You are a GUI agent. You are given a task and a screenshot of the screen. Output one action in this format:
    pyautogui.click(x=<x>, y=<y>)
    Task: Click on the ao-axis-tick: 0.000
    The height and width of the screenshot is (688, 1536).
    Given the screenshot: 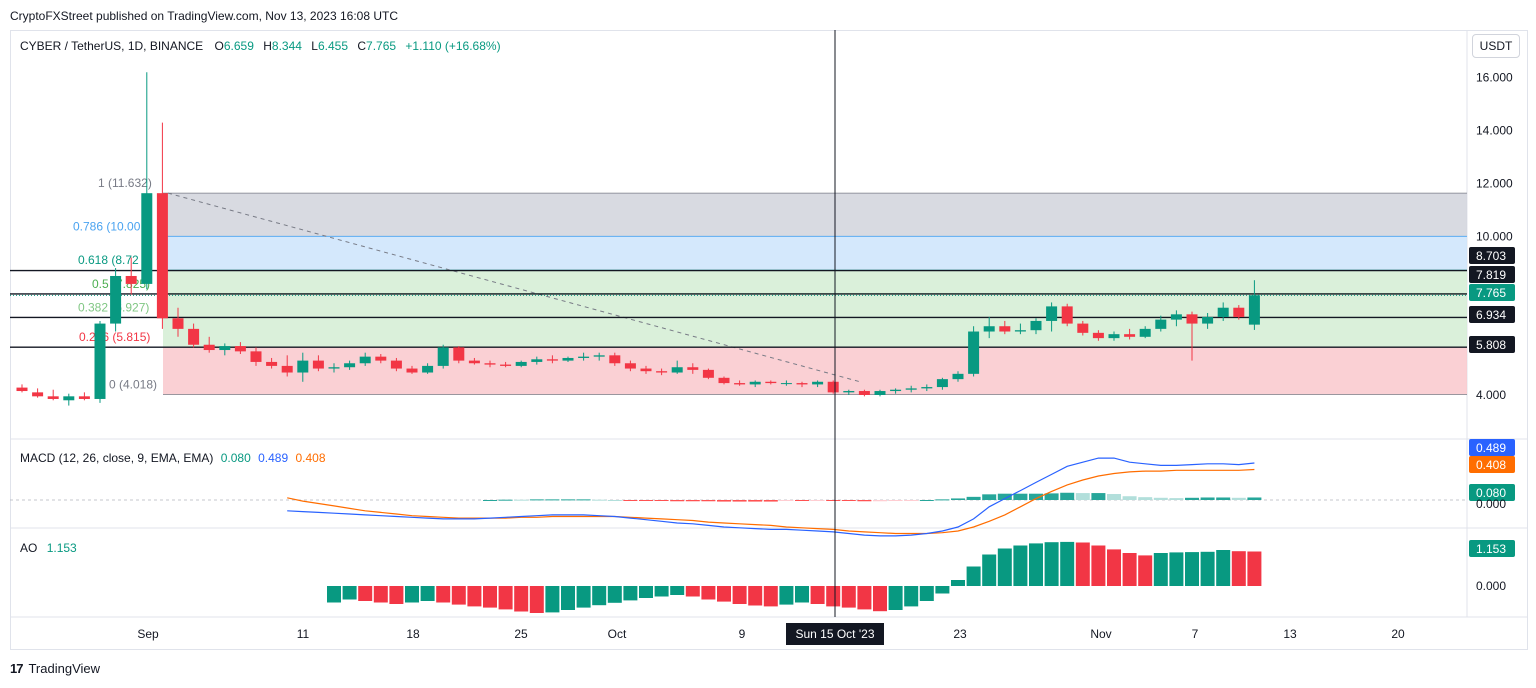 What is the action you would take?
    pyautogui.click(x=1491, y=586)
    